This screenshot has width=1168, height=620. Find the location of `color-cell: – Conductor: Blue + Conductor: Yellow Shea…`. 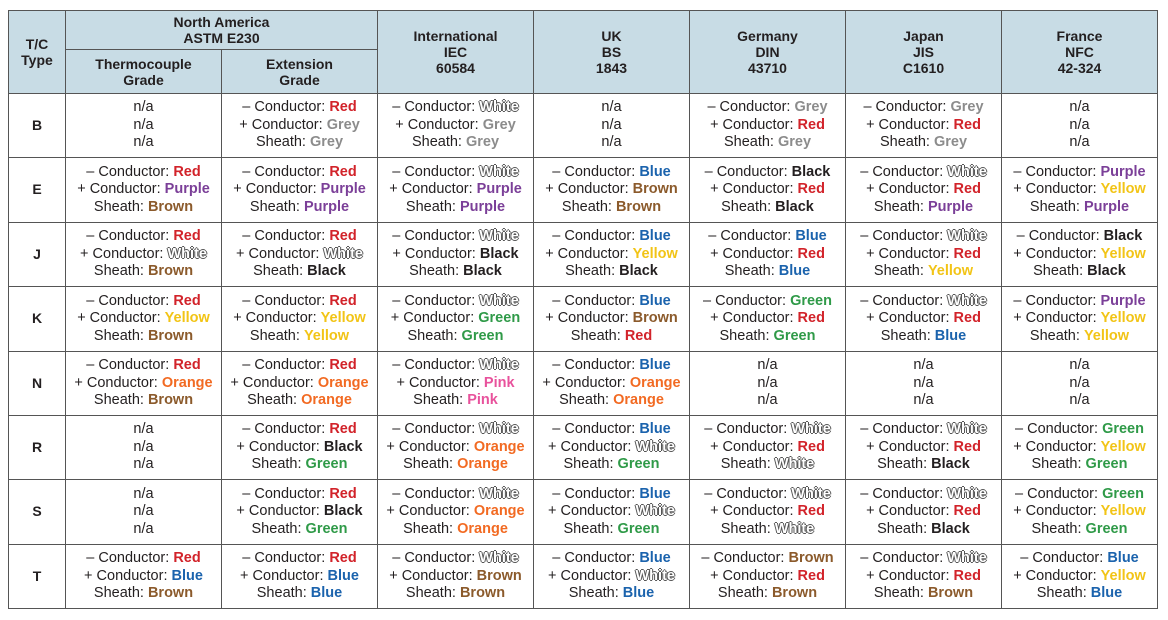

color-cell: – Conductor: Blue + Conductor: Yellow Shea… is located at coordinates (611, 254).